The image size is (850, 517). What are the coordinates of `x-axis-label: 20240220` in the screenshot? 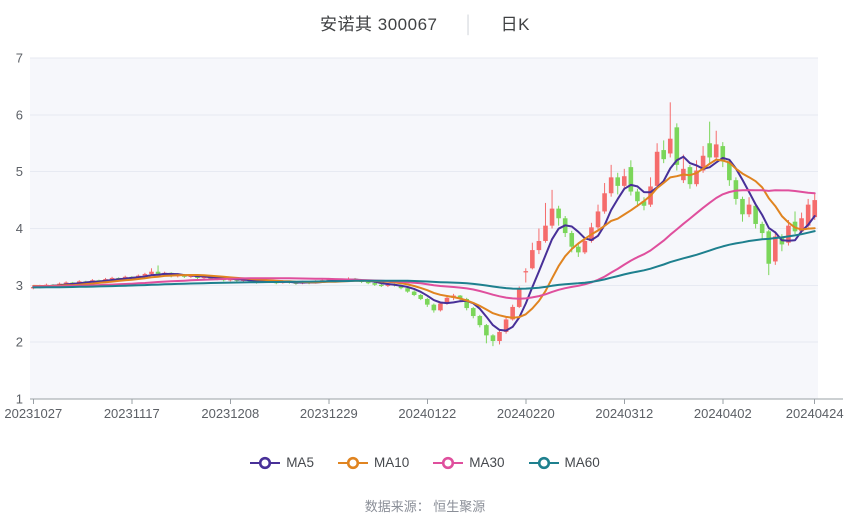 It's located at (526, 413).